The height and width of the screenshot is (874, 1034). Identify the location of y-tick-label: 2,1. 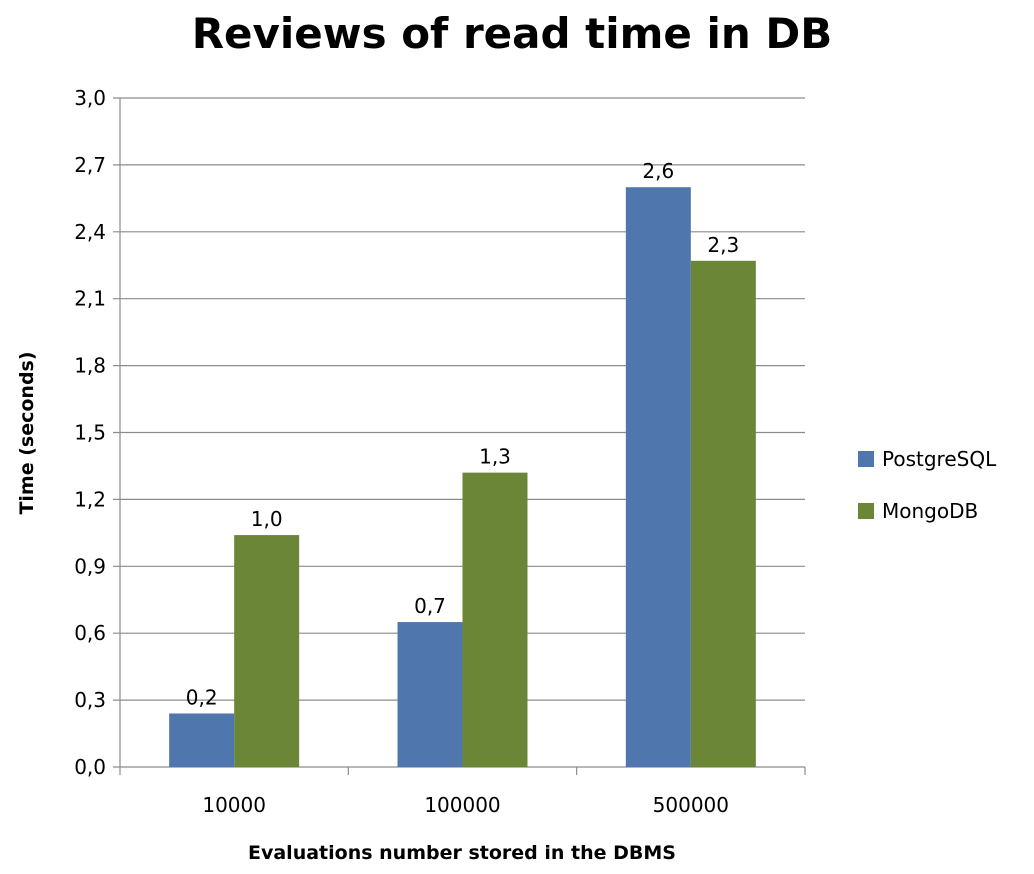
(90, 299).